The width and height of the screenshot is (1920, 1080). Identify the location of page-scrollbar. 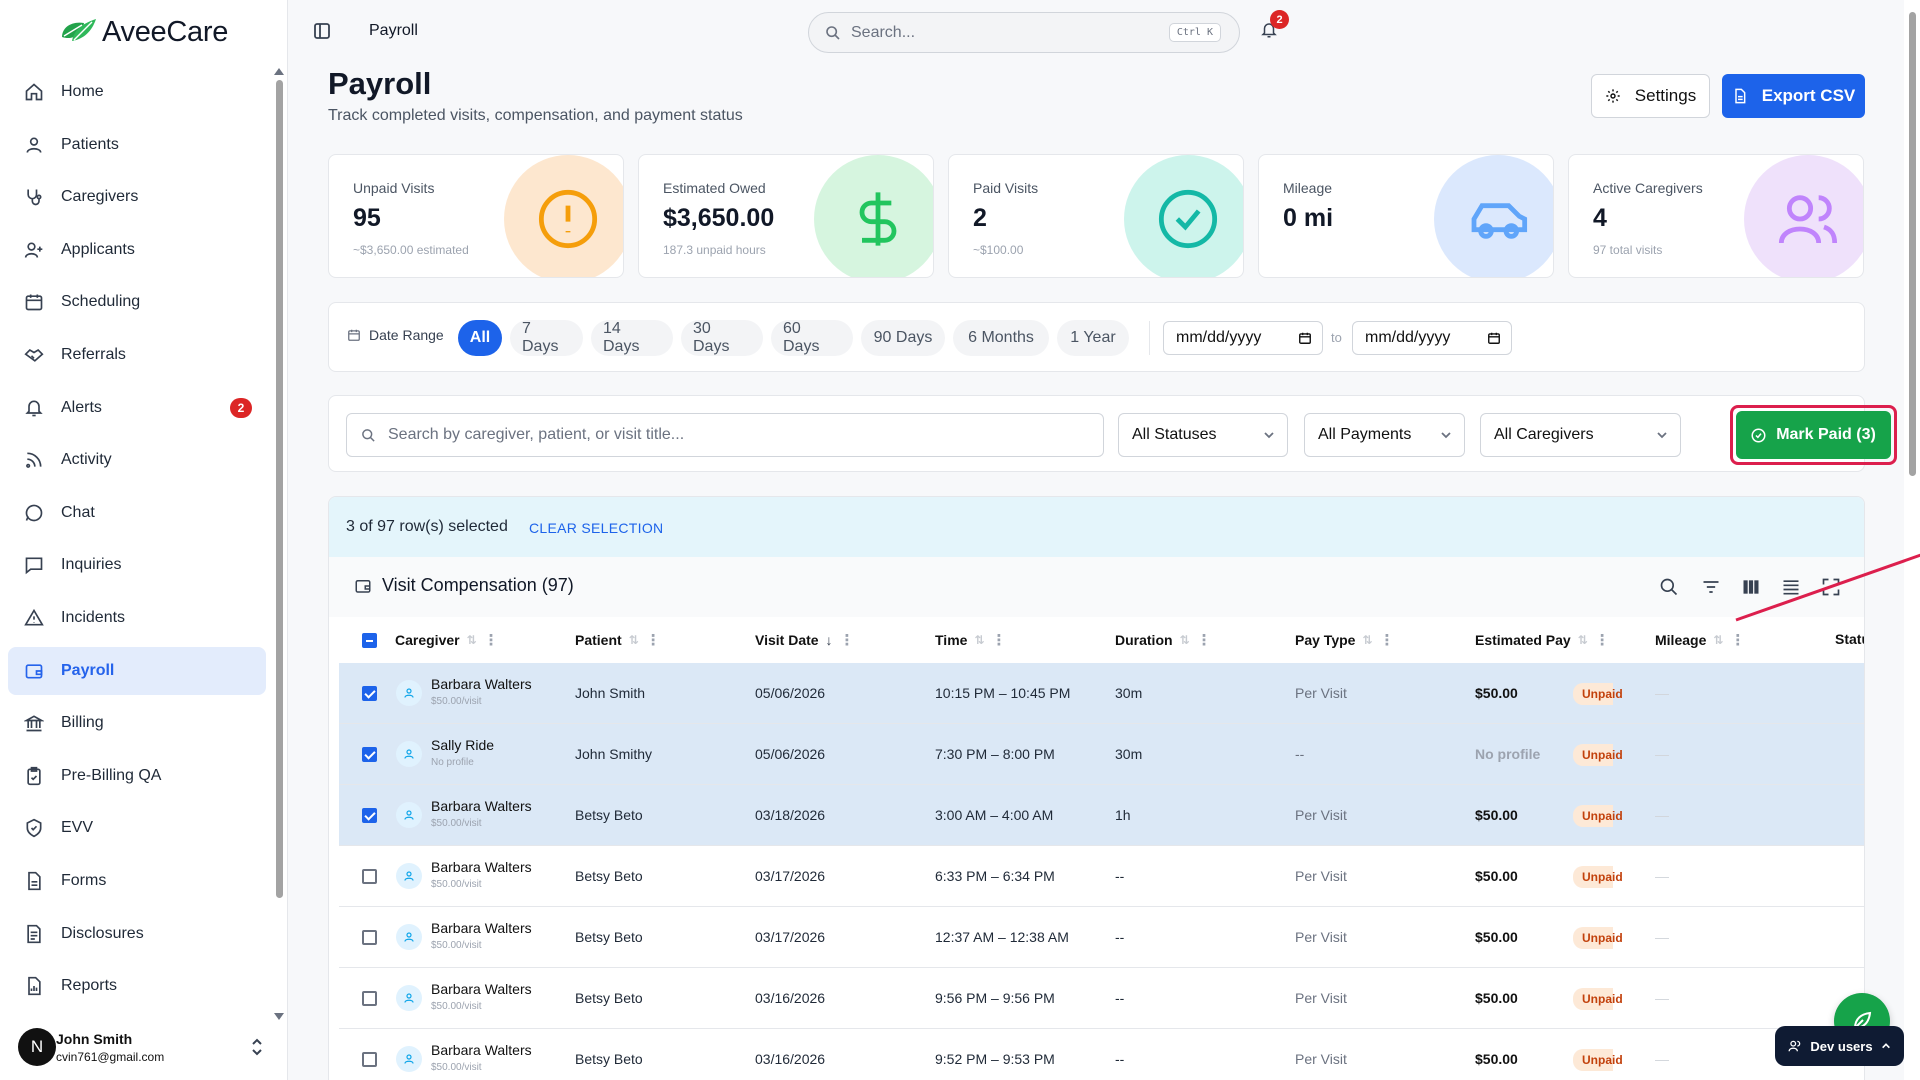
(1912, 540).